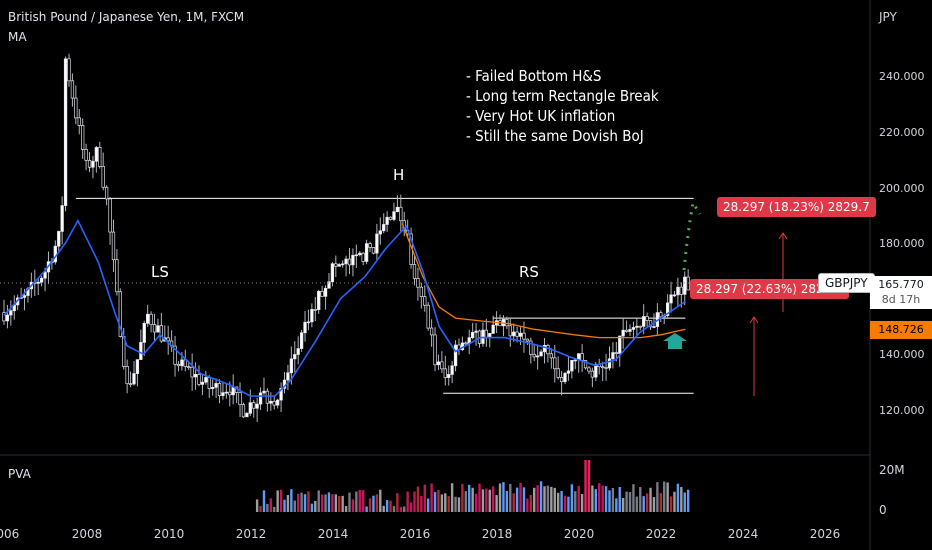  Describe the element at coordinates (883, 510) in the screenshot. I see `volume-tick: 0` at that location.